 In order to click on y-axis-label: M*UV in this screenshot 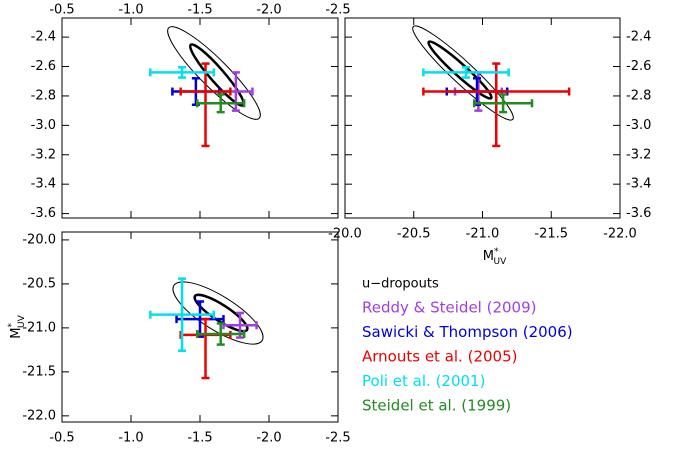, I will do `click(17, 326)`.